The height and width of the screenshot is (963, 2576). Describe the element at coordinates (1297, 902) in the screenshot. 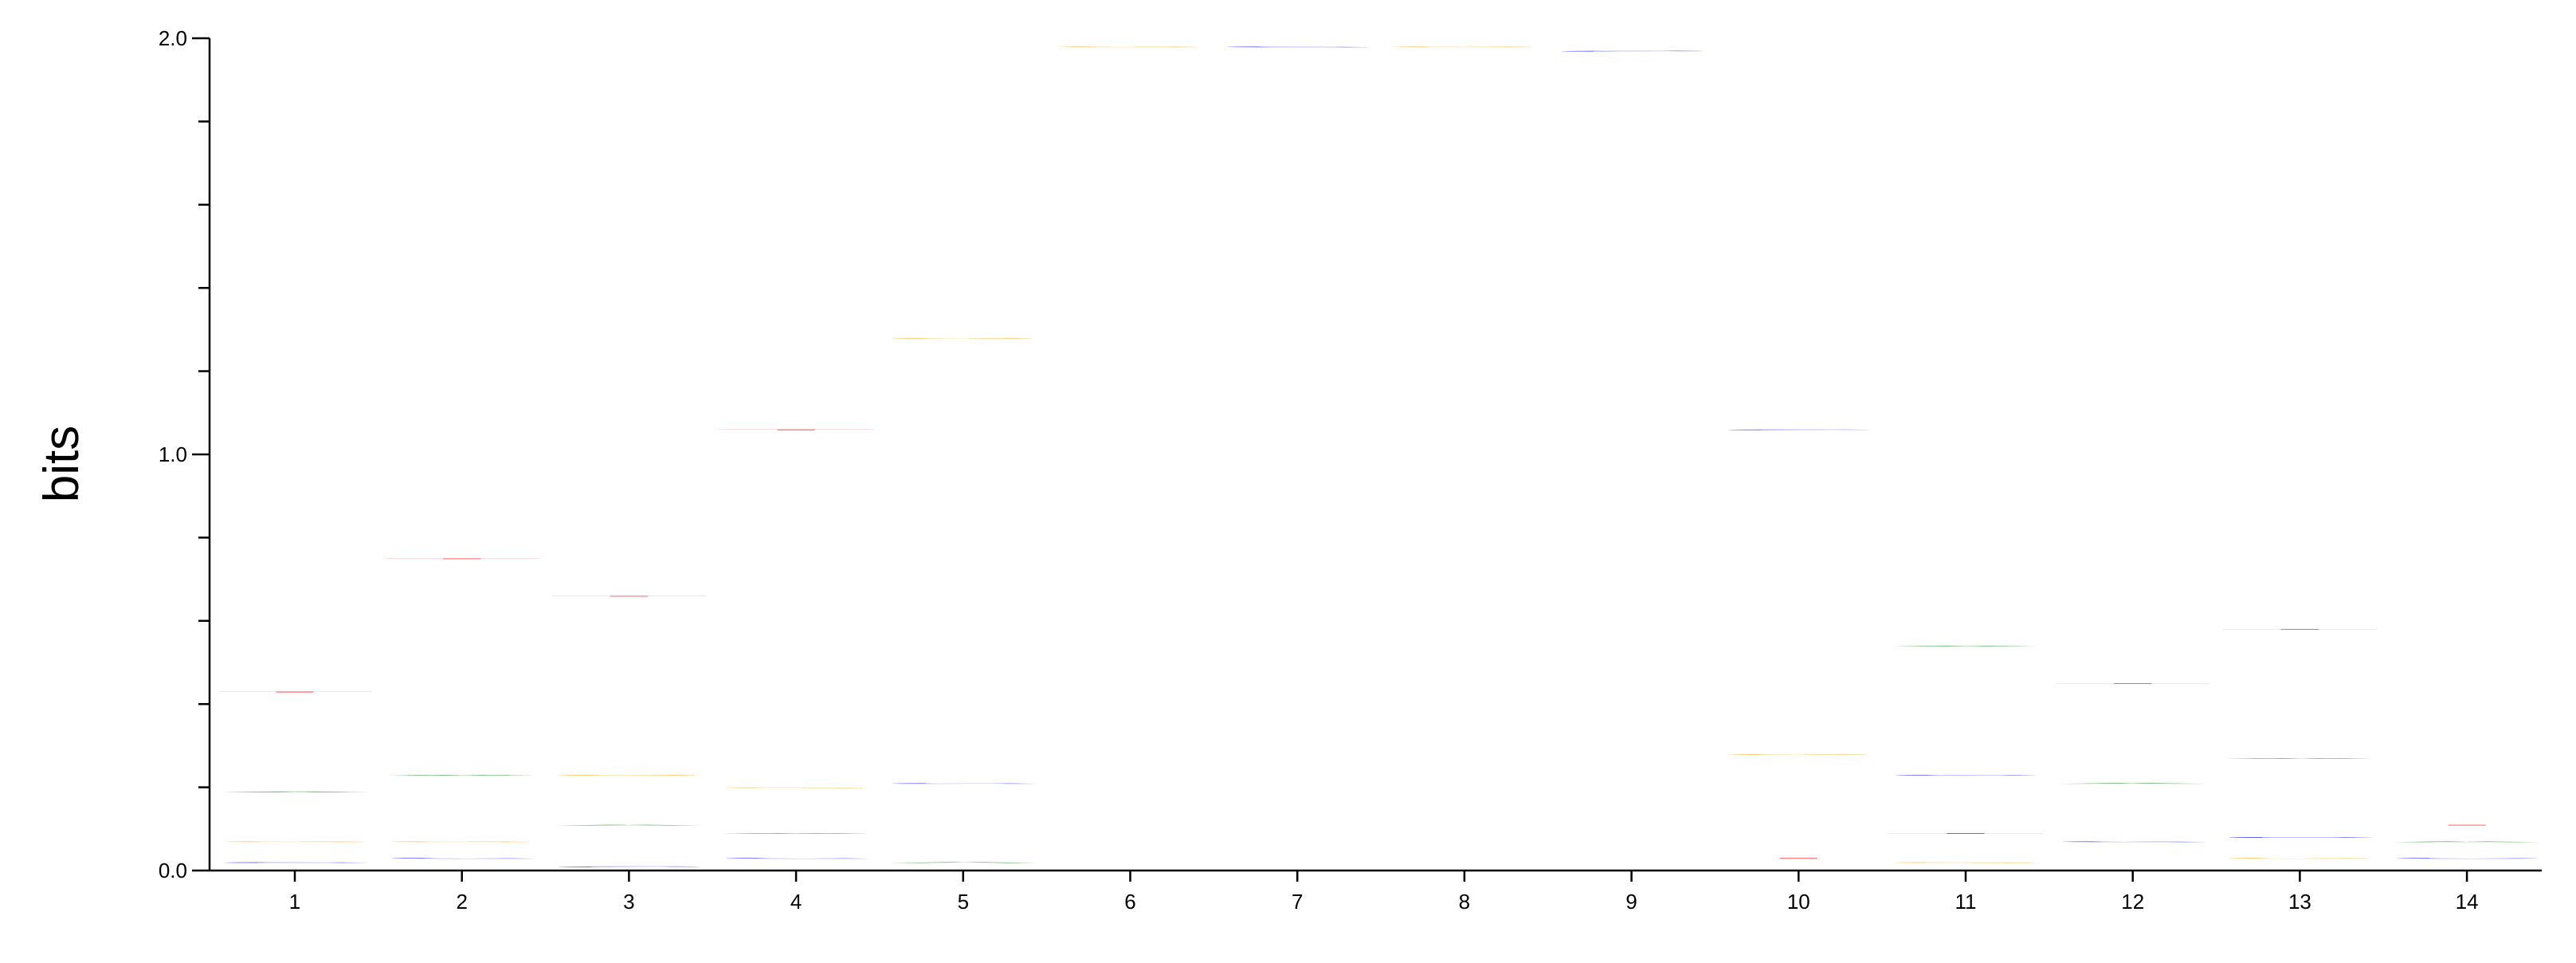

I see `x-tick-label: 7` at that location.